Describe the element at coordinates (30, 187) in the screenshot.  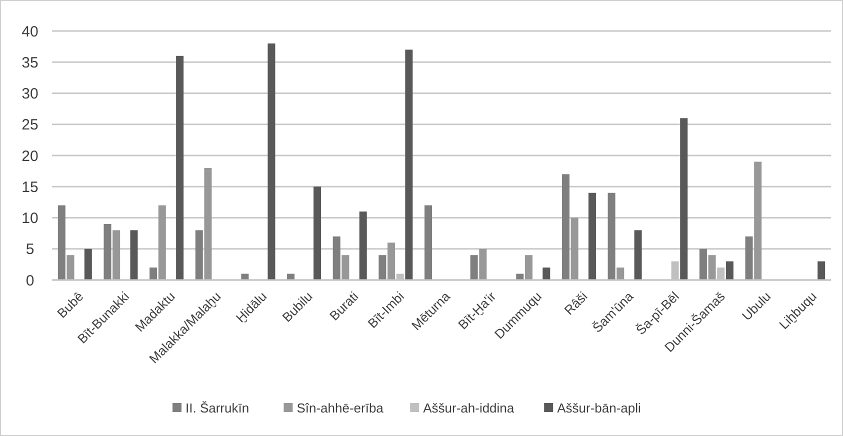
I see `y-tick-label: 15` at that location.